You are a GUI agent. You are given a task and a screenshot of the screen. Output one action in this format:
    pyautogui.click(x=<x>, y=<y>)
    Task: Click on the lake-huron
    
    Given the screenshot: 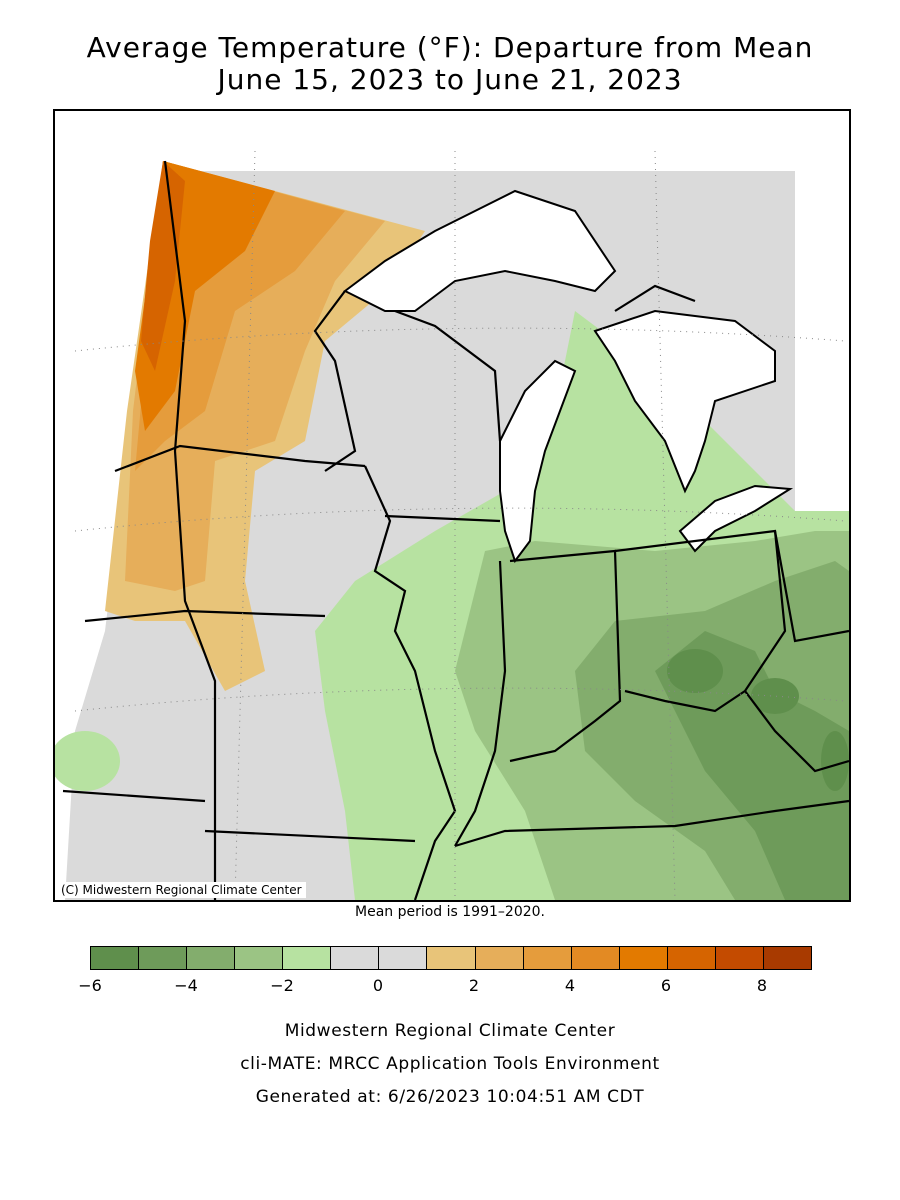 What is the action you would take?
    pyautogui.click(x=684, y=401)
    